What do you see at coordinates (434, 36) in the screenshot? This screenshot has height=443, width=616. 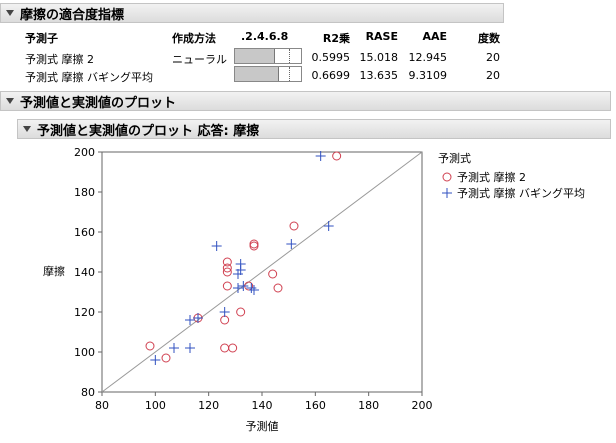 I see `col-header-aae: AAE` at bounding box center [434, 36].